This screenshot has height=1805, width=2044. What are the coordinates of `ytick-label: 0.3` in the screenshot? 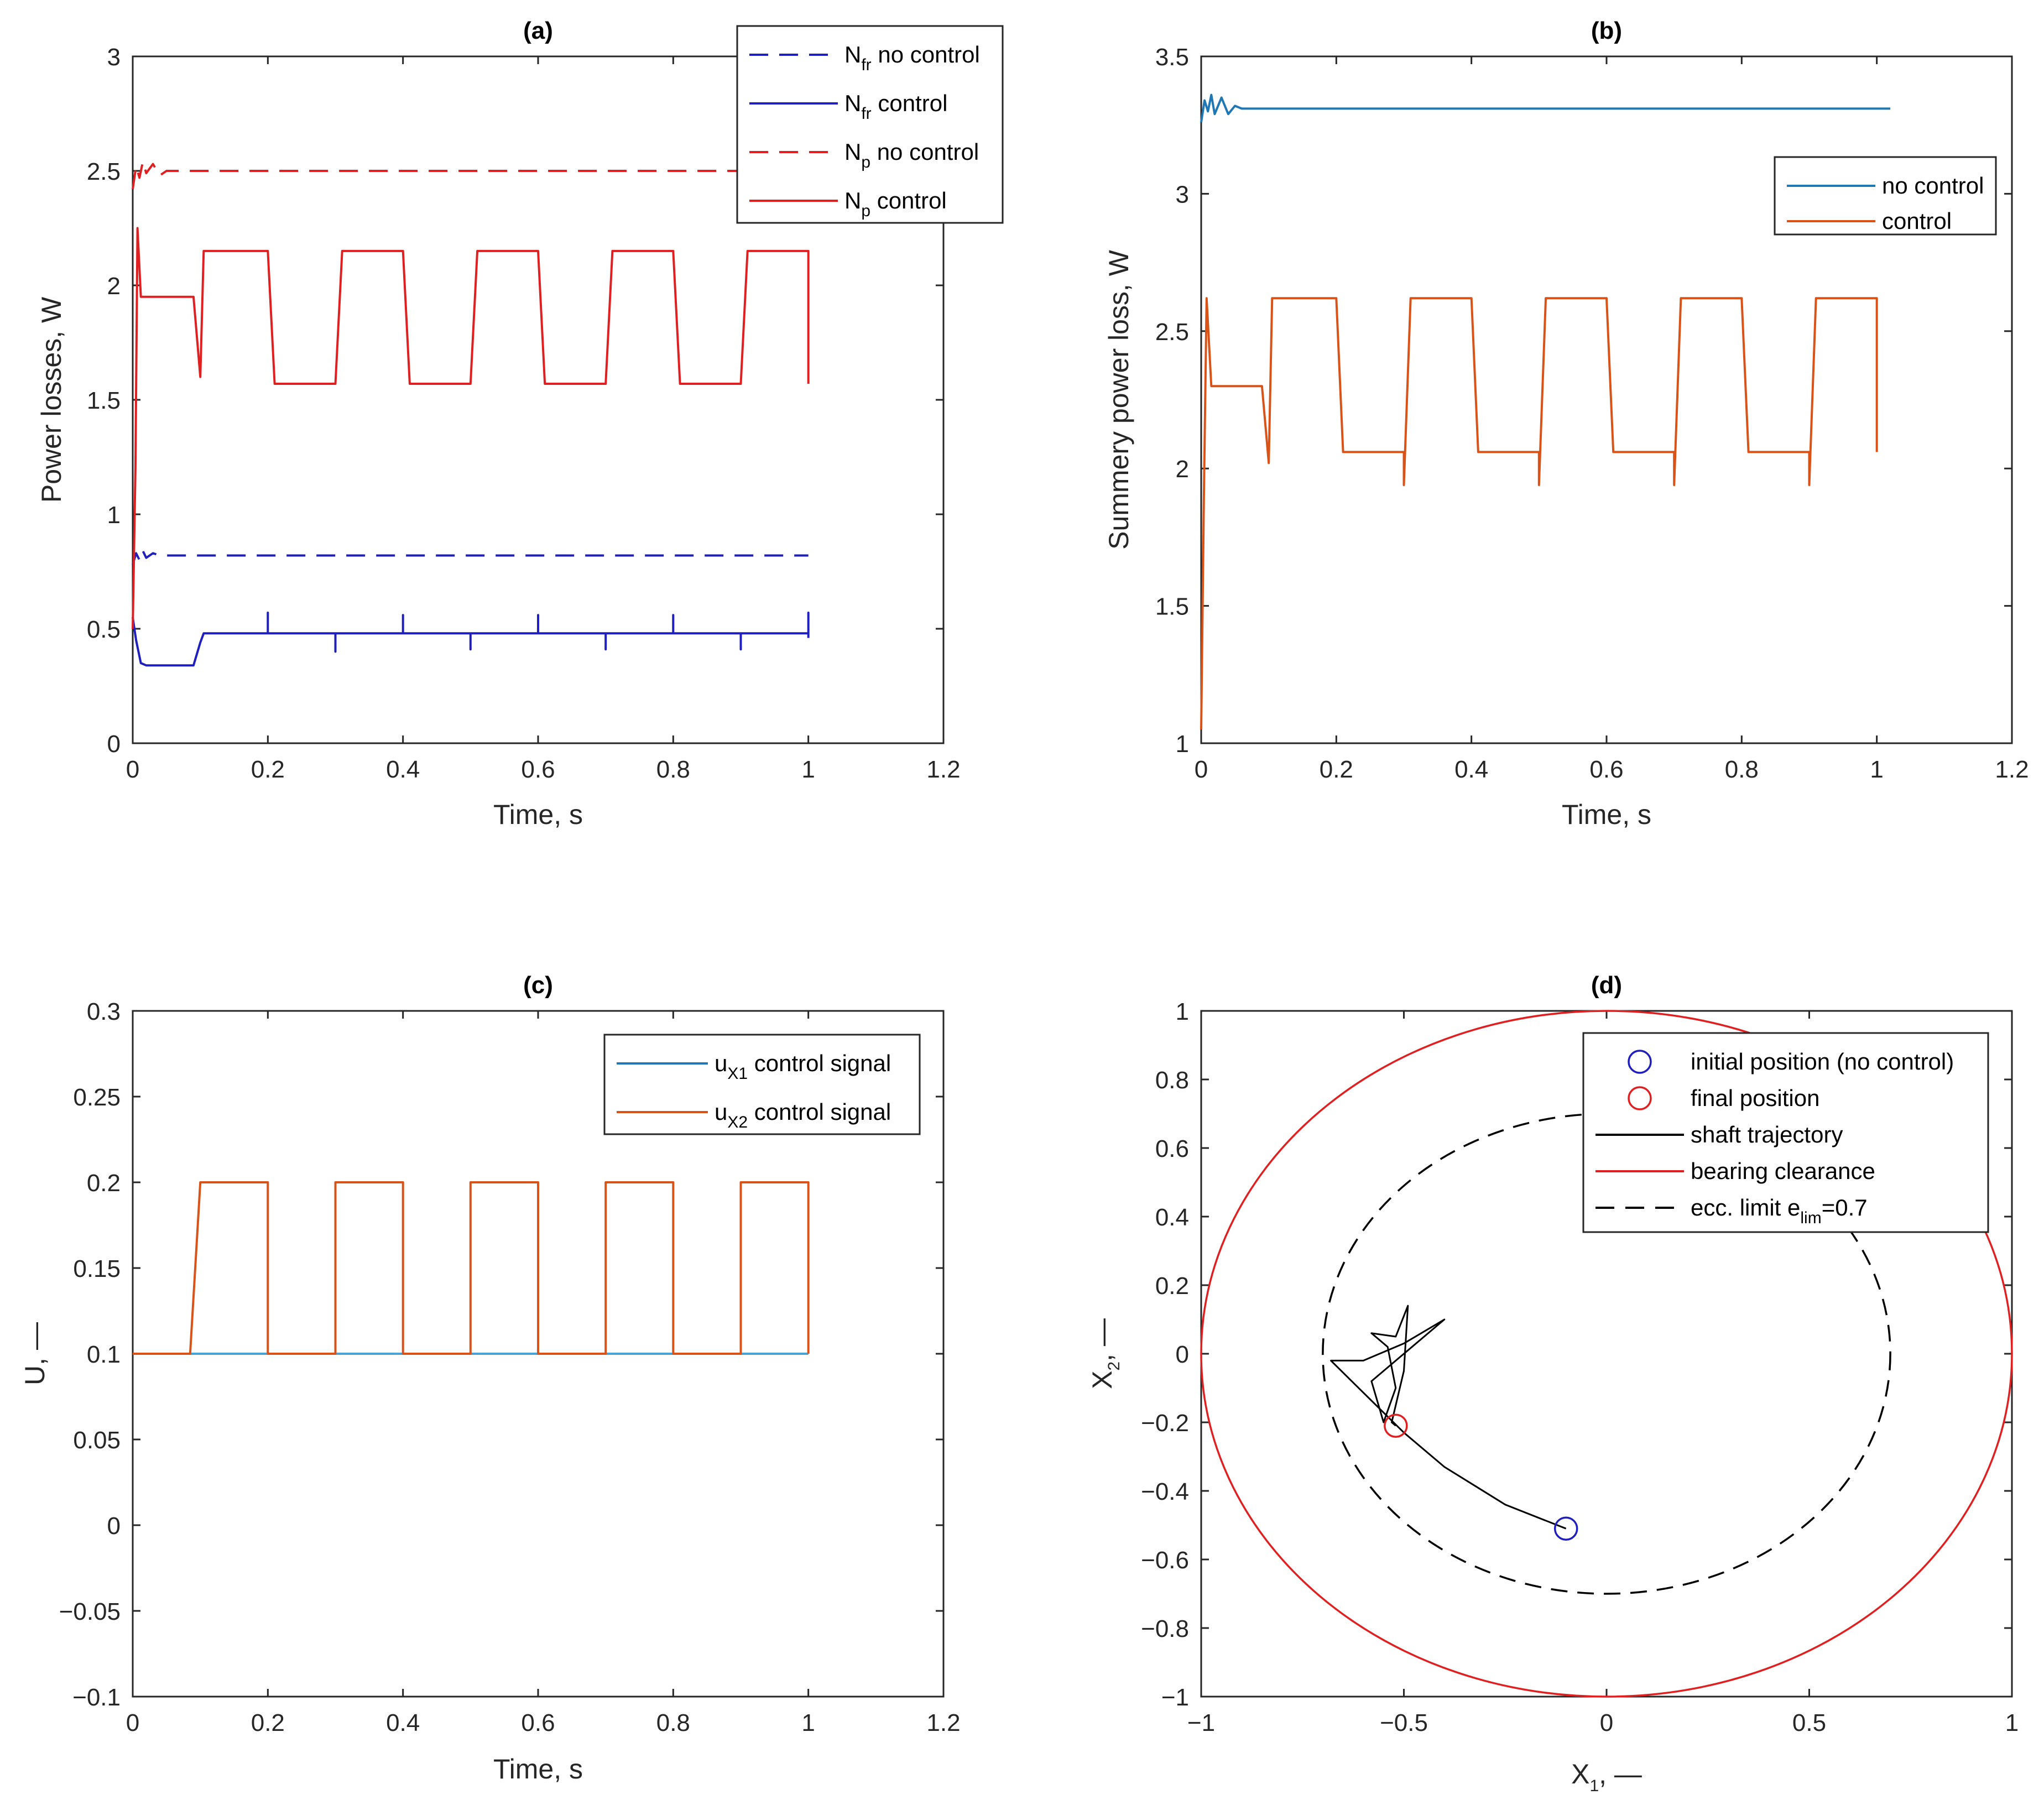 It's located at (104, 1011).